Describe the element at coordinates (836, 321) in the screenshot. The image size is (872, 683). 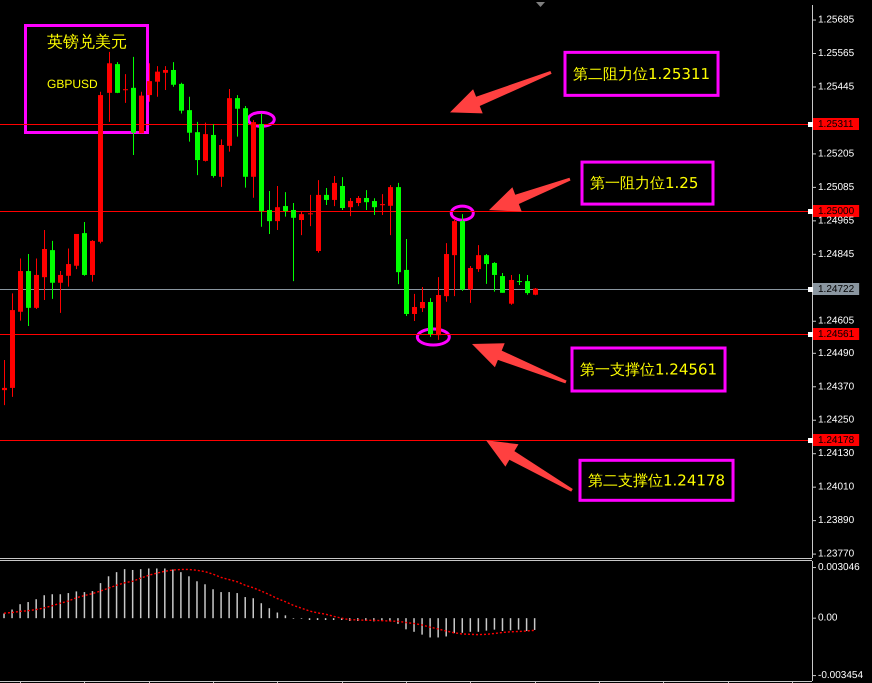
I see `ytick-label: 1.24605` at that location.